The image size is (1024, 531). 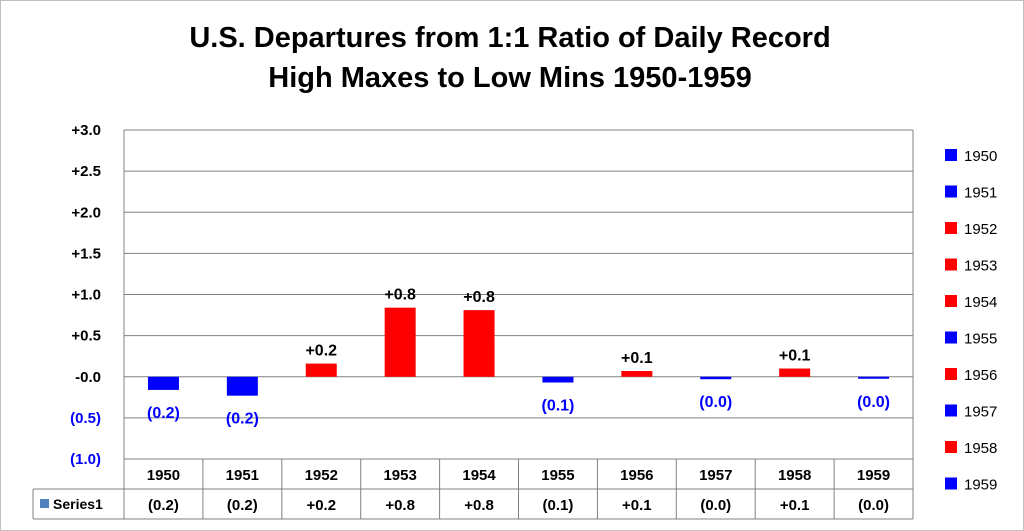 I want to click on legend-swatch-1959, so click(x=951, y=483).